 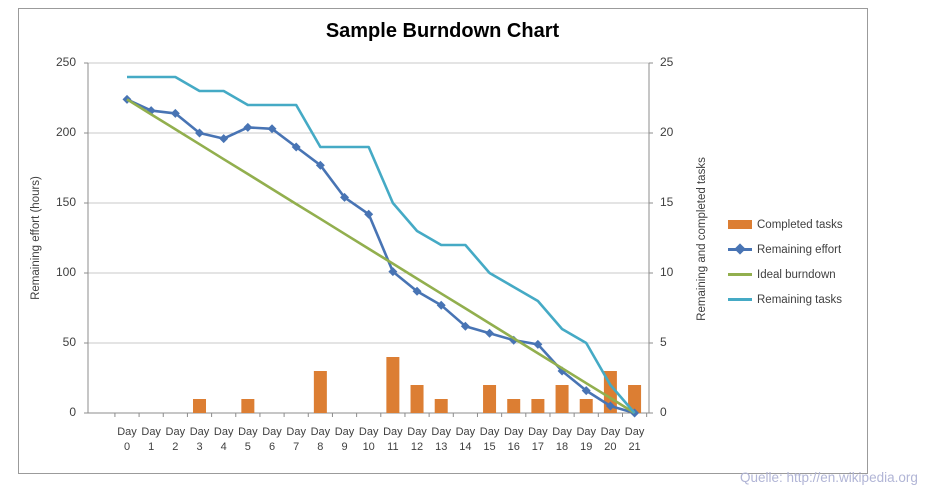 What do you see at coordinates (127, 439) in the screenshot?
I see `x-label-day-0: Day 0` at bounding box center [127, 439].